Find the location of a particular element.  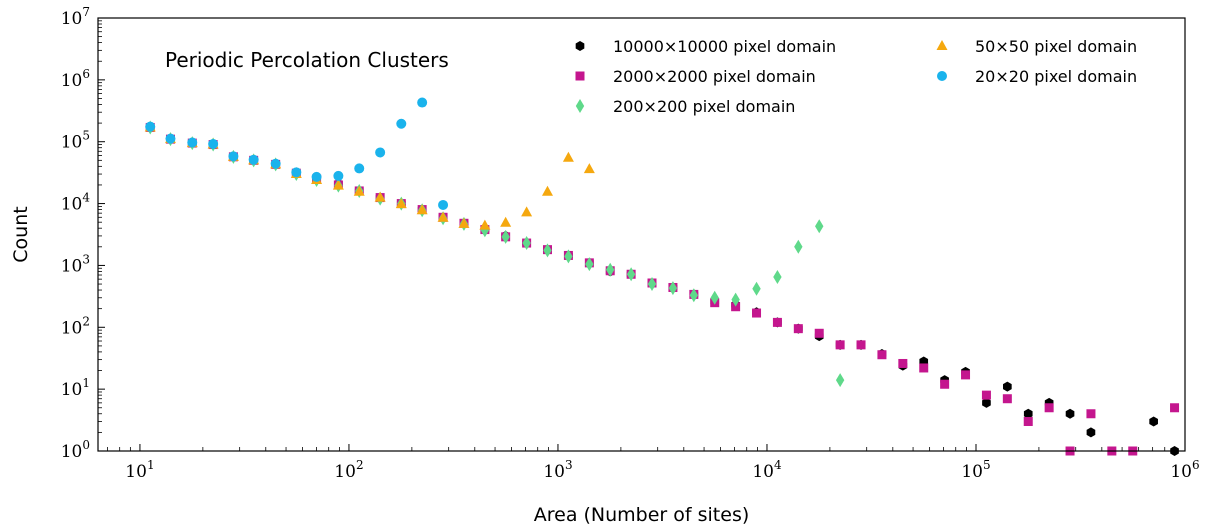

legend-label: 50×50 pixel domain is located at coordinates (1056, 46).